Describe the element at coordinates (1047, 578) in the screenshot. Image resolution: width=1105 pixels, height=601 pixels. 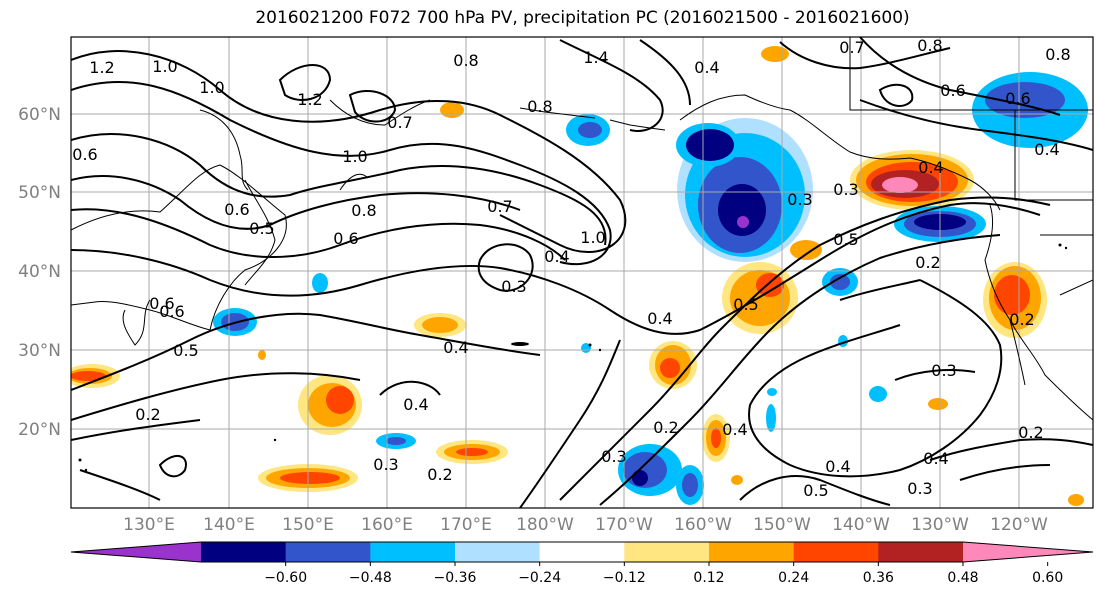
I see `colorbar-tick-label: 0.60` at that location.